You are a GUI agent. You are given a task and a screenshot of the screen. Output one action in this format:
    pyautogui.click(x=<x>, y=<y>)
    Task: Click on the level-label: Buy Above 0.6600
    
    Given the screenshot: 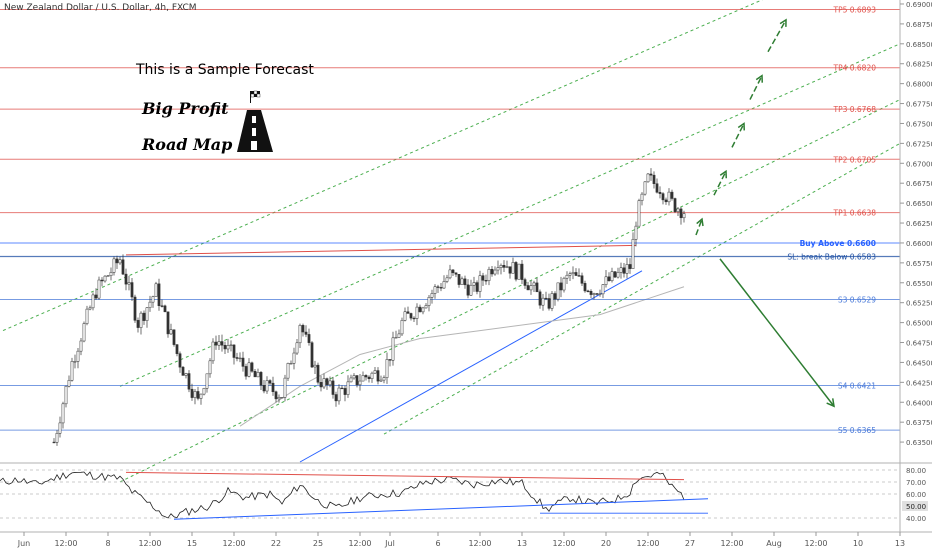 What is the action you would take?
    pyautogui.click(x=838, y=243)
    